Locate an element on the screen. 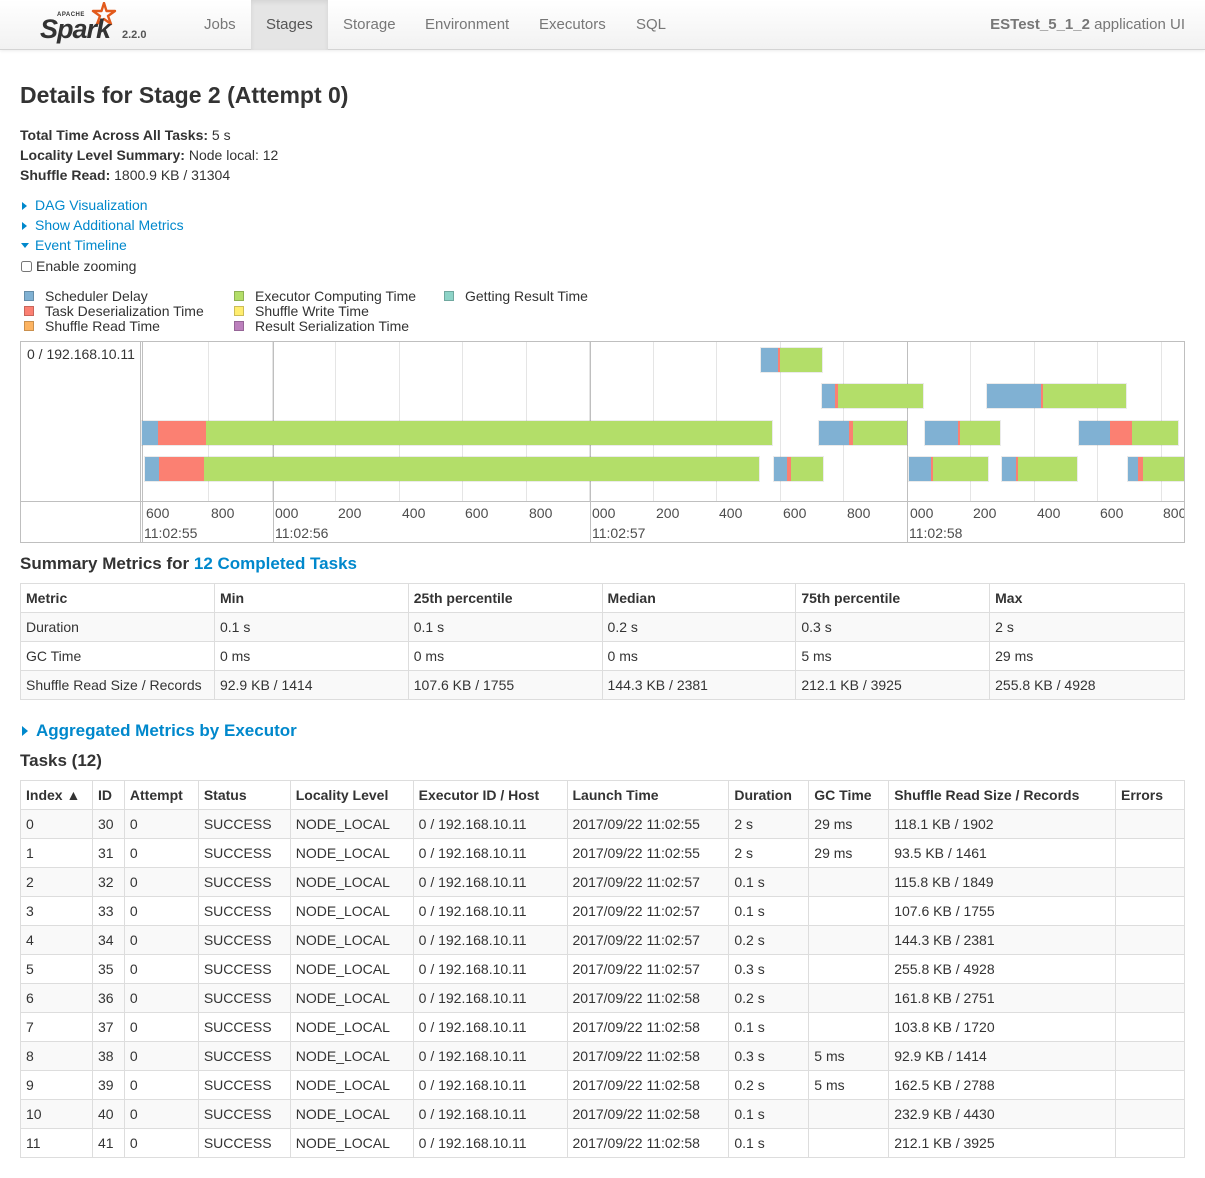  spark-logo: APACHE Spark 2.2.0 is located at coordinates (98, 25).